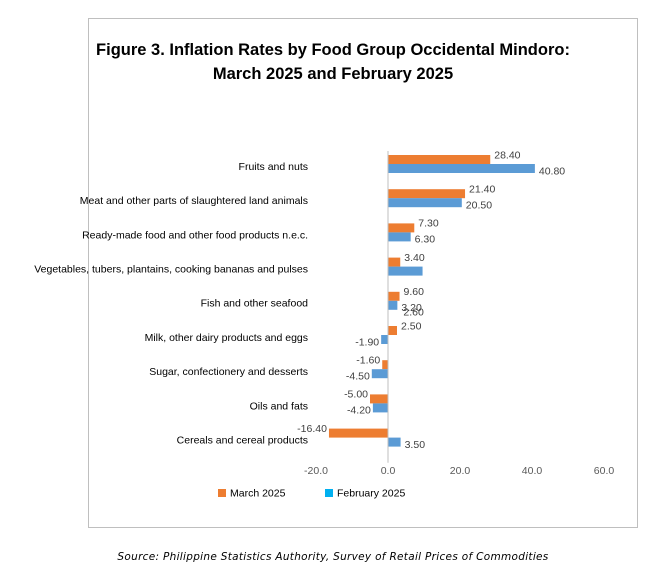 The width and height of the screenshot is (666, 586). Describe the element at coordinates (479, 205) in the screenshot. I see `data-label-february-2025-meat-and-other-parts-of-slaughtered-land-animals: 20.50` at that location.